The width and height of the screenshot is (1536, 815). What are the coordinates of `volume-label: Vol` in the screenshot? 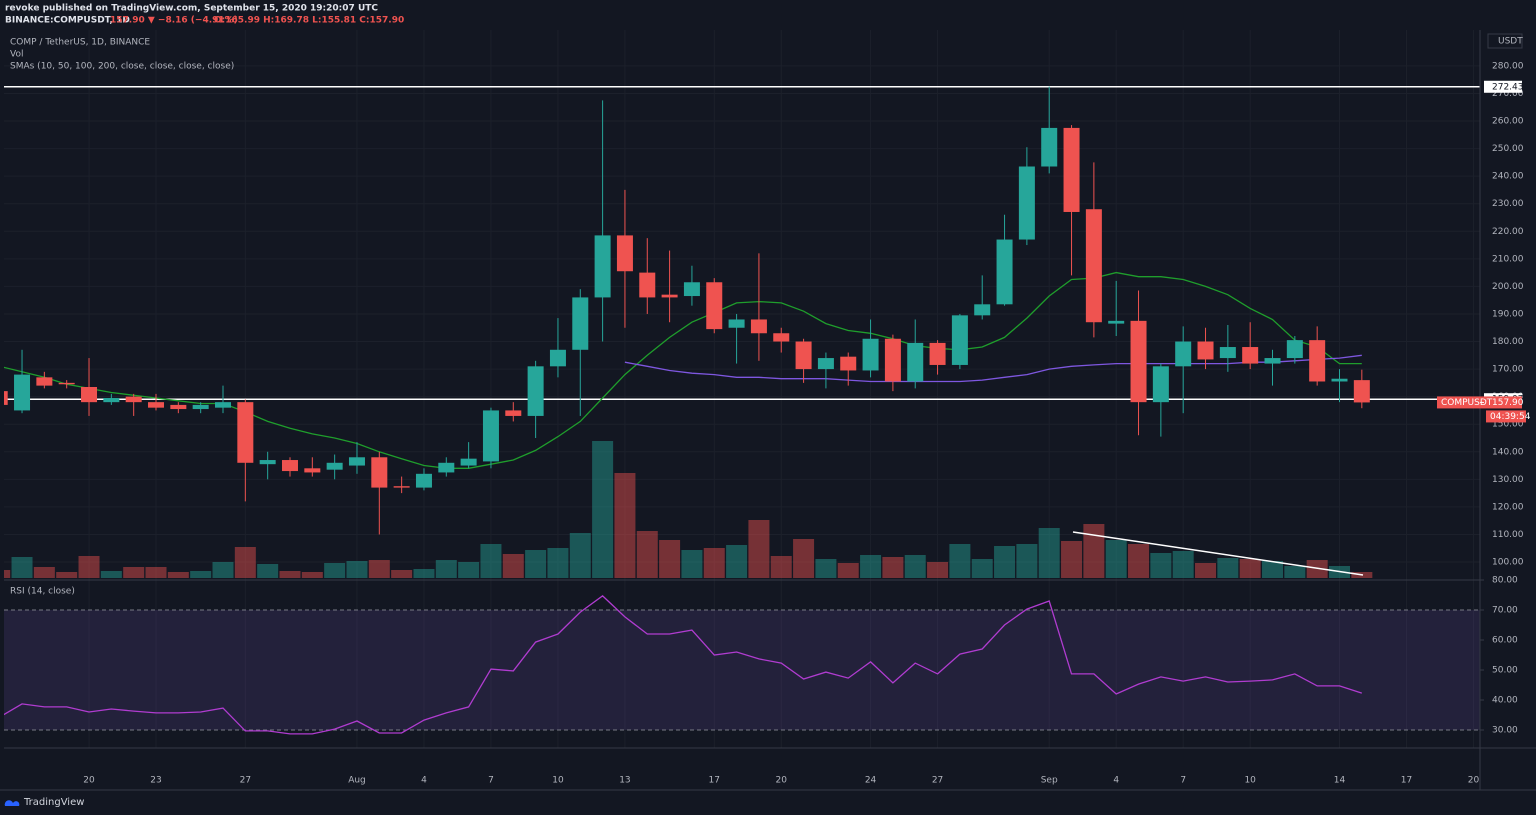 It's located at (16, 55).